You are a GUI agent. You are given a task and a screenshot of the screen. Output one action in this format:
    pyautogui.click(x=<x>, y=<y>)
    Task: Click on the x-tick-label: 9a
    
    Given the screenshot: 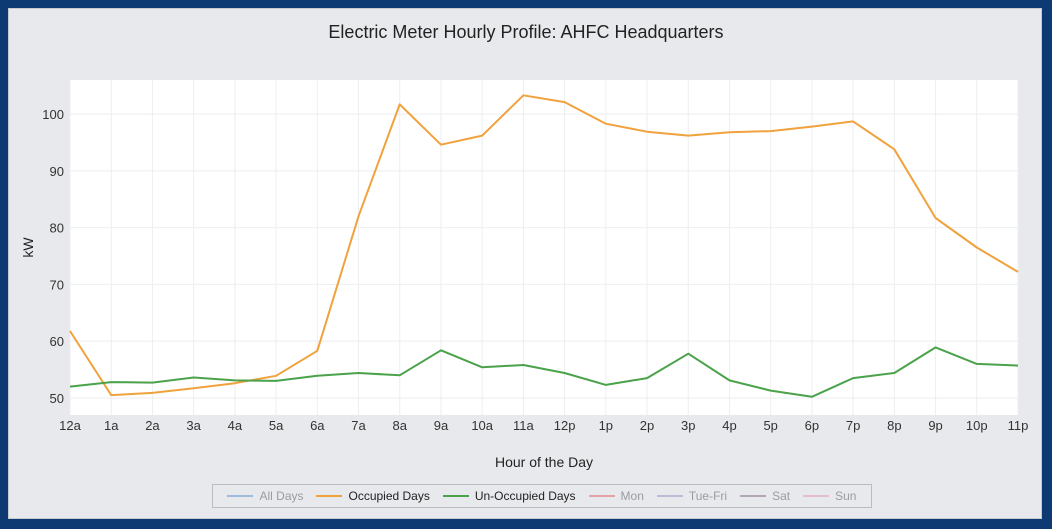 What is the action you would take?
    pyautogui.click(x=441, y=425)
    